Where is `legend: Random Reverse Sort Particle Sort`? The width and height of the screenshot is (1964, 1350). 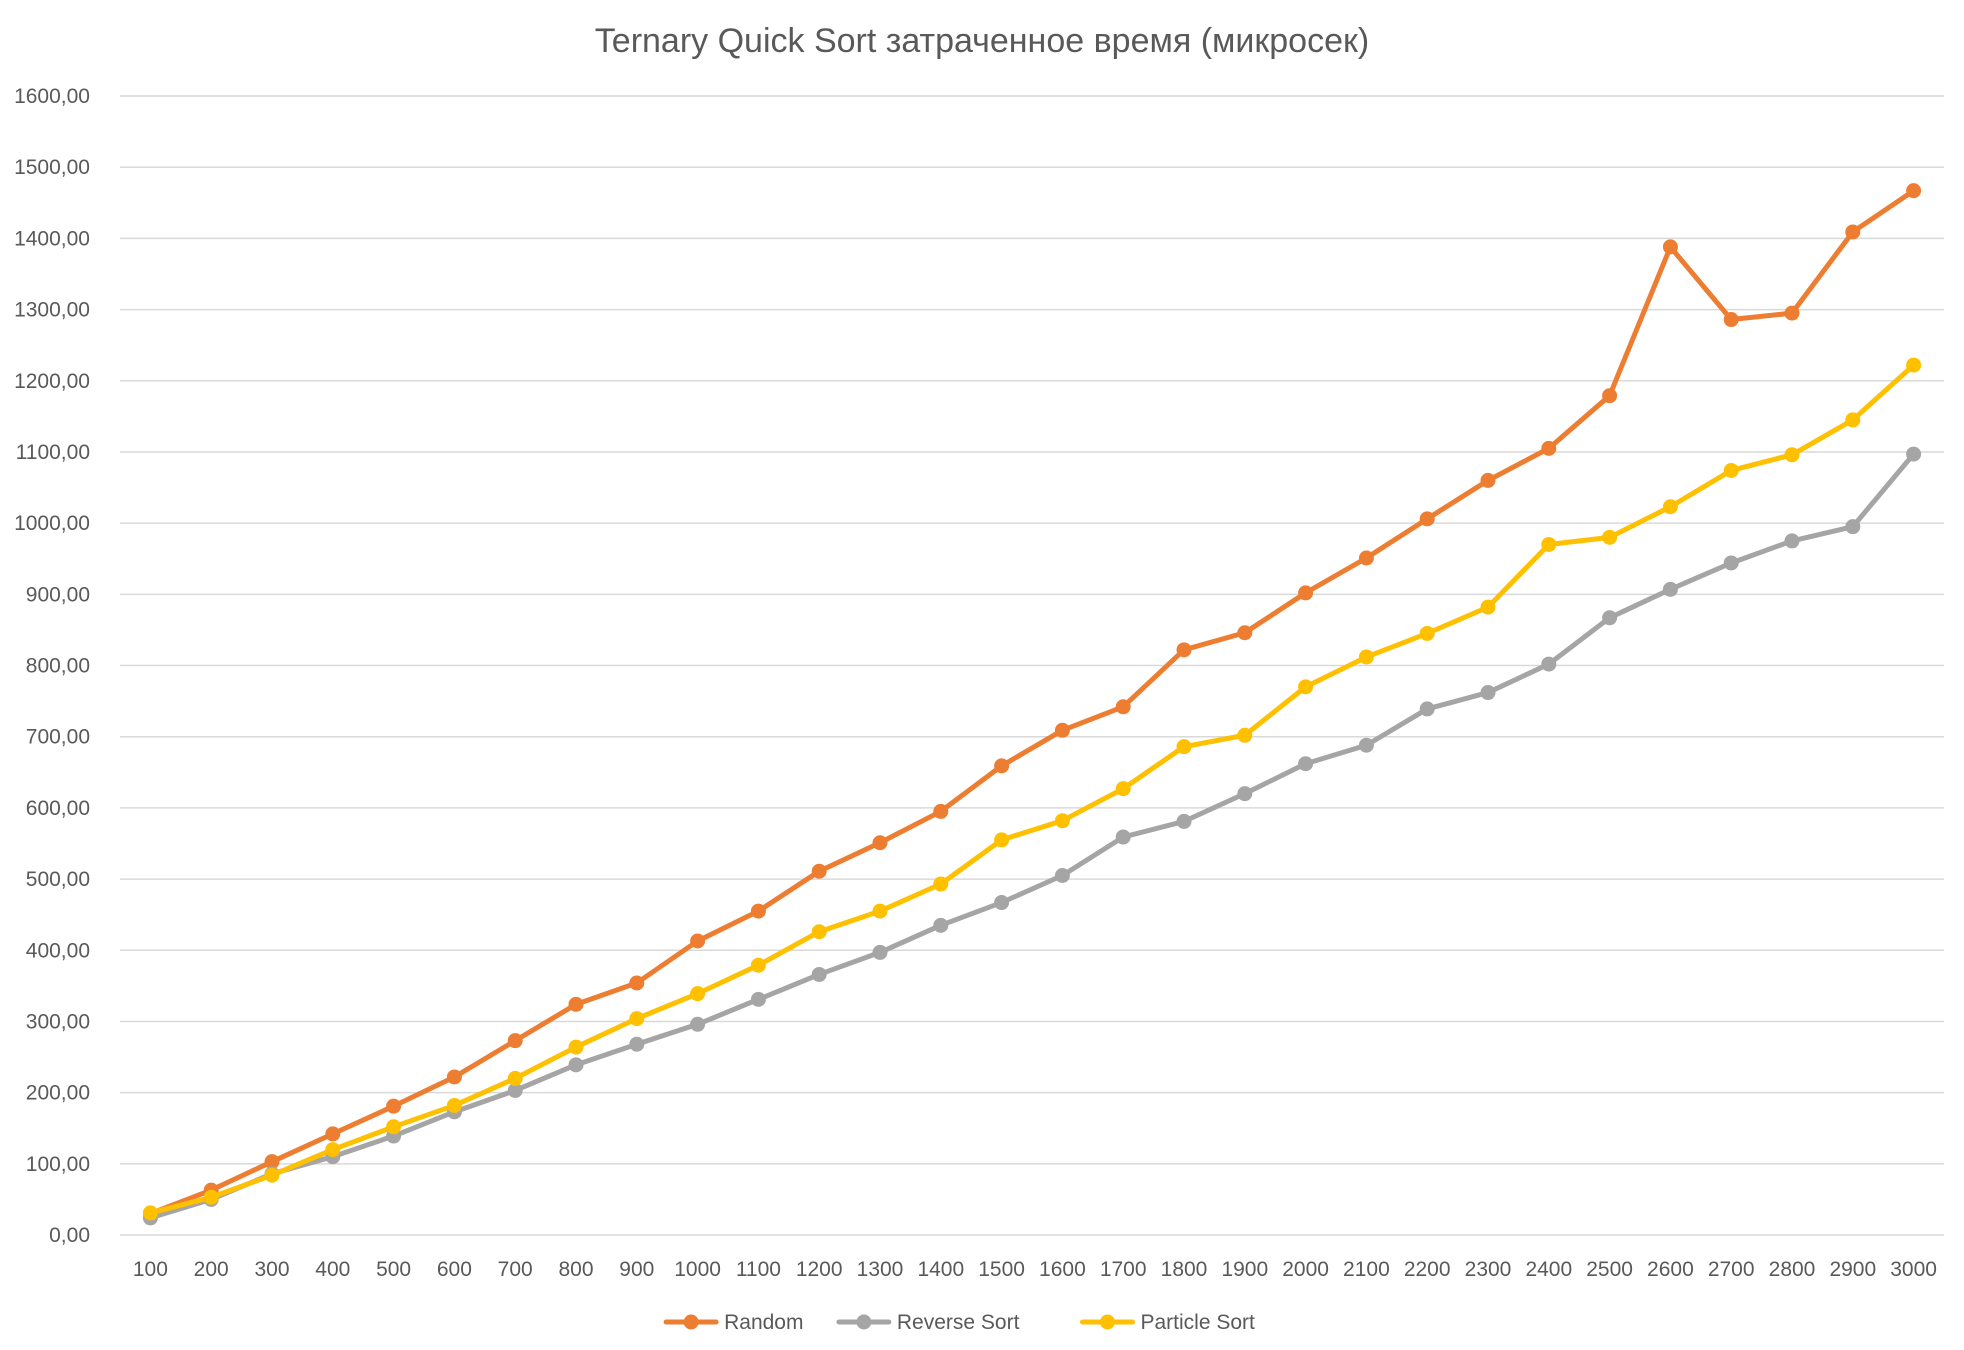
legend: Random Reverse Sort Particle Sort is located at coordinates (959, 1322).